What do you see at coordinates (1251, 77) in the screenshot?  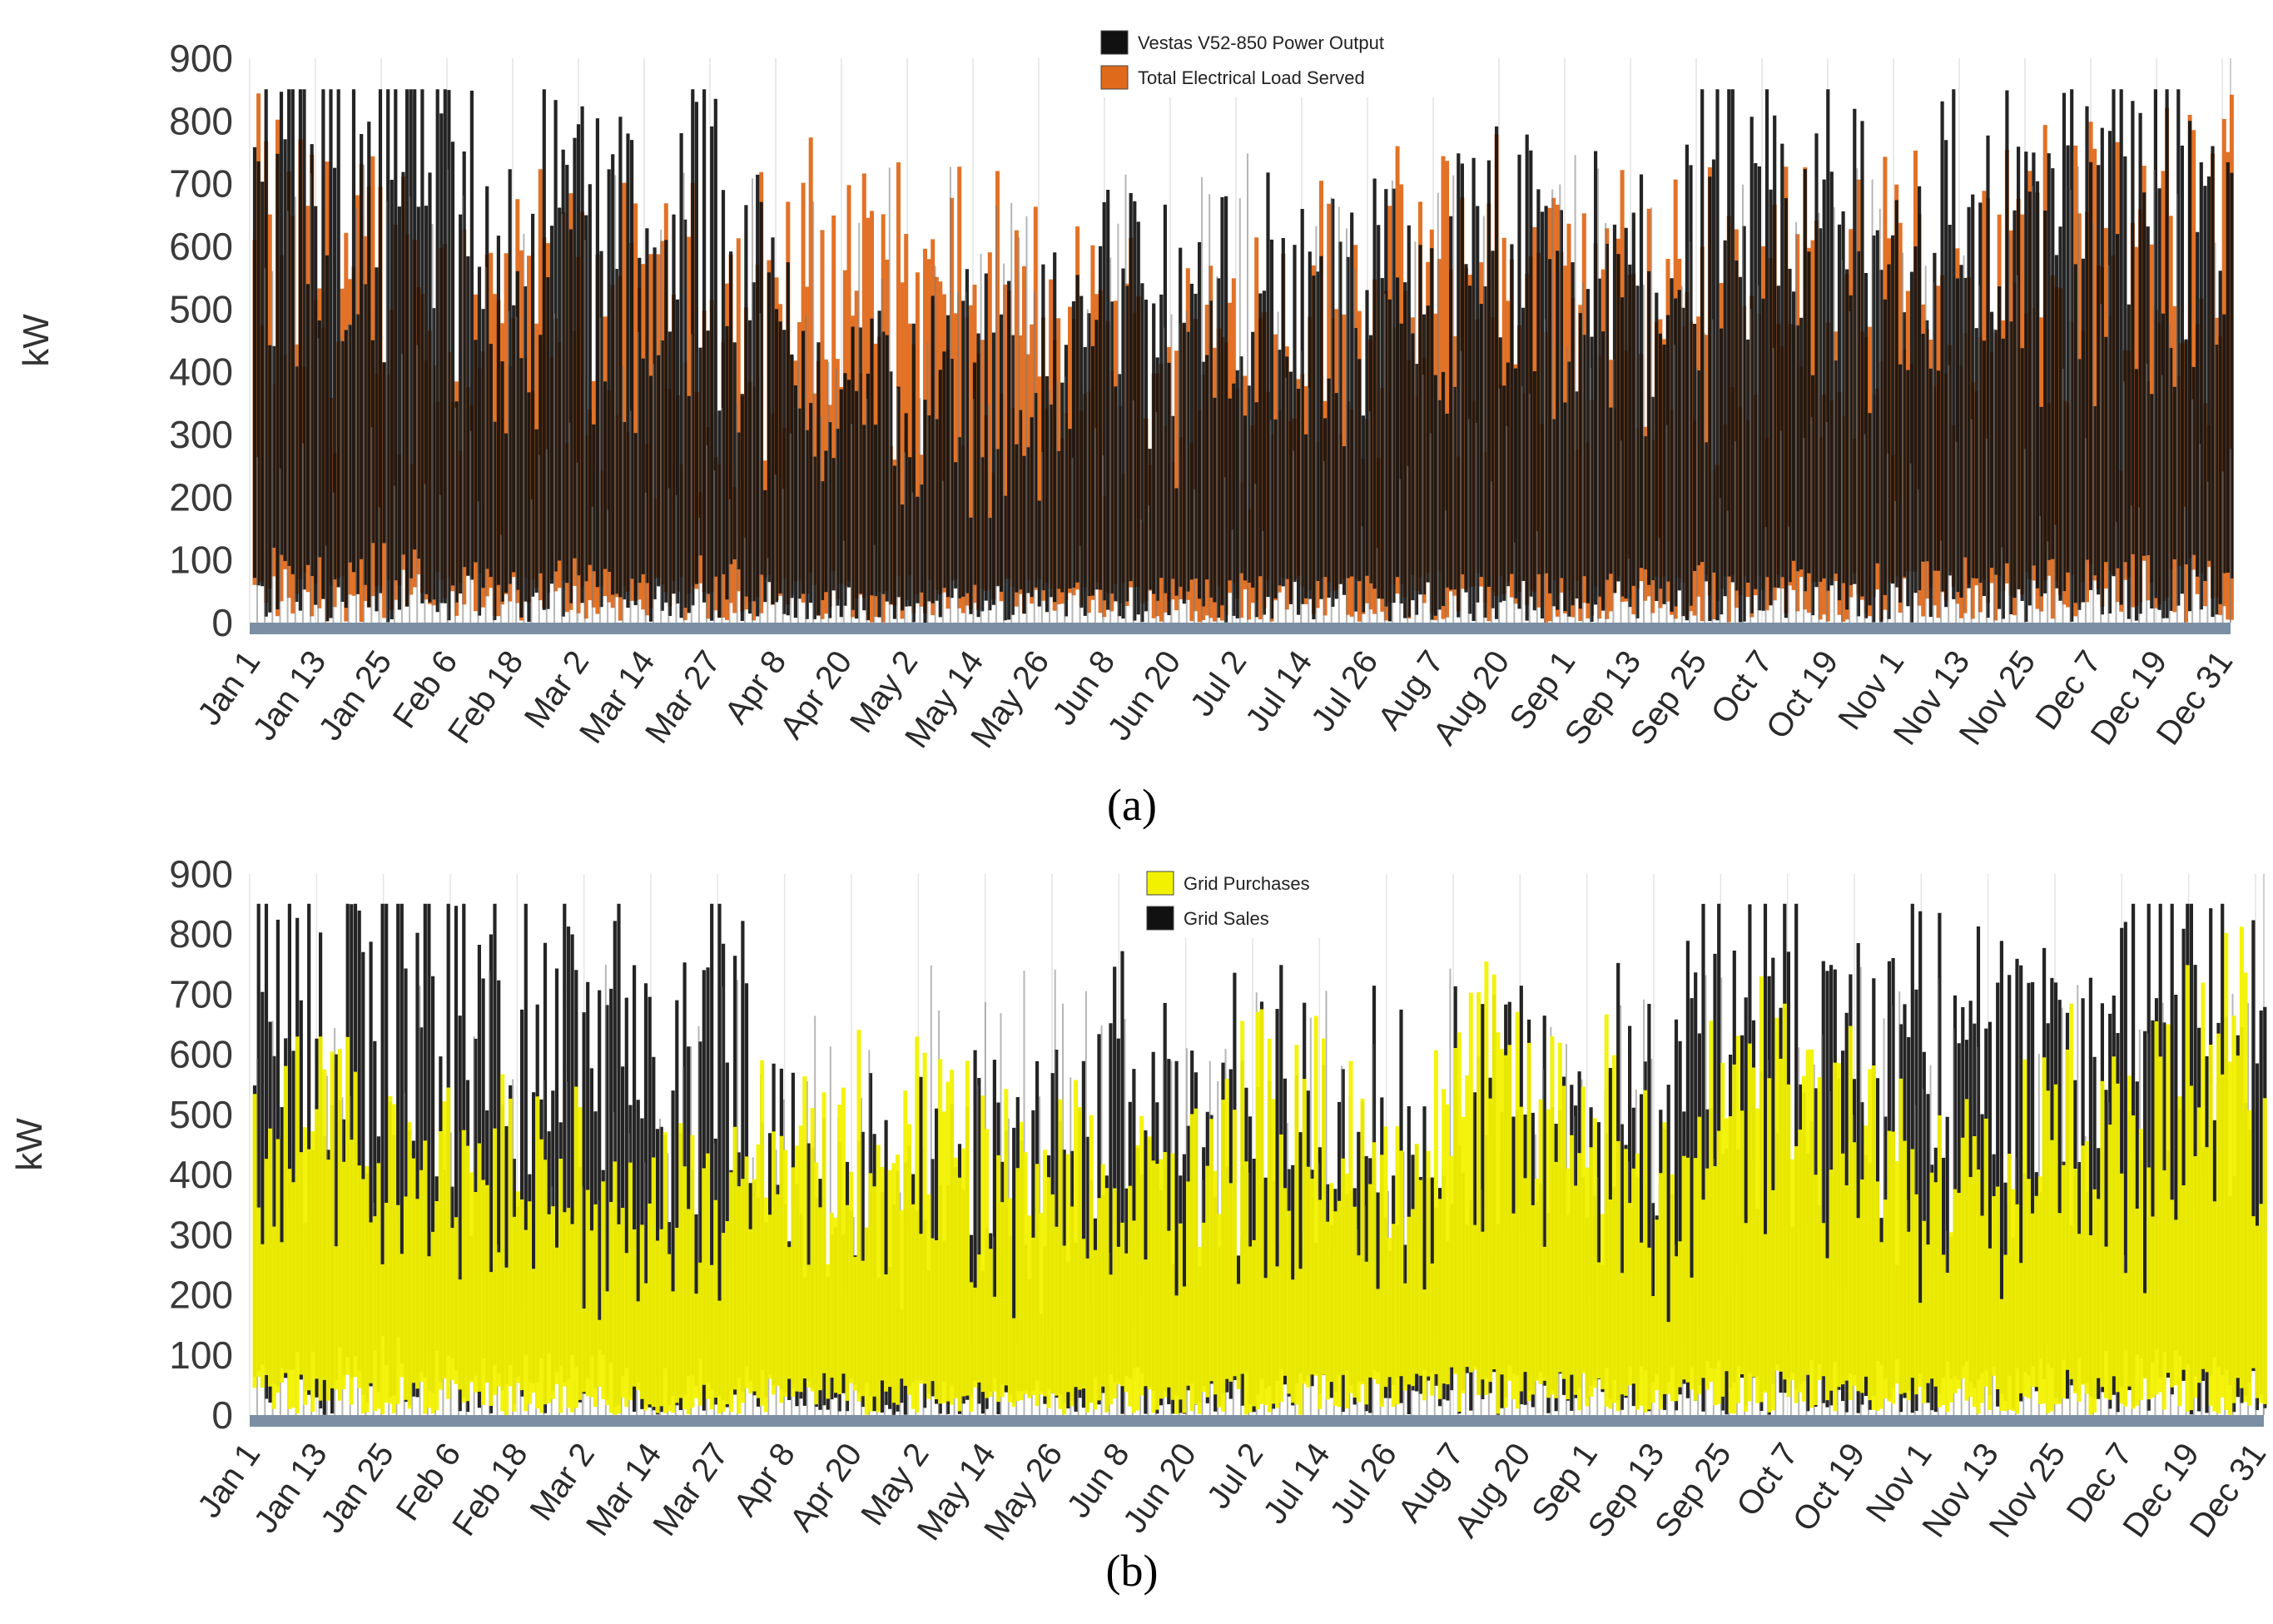 I see `legend-label: Total Electrical Load Served` at bounding box center [1251, 77].